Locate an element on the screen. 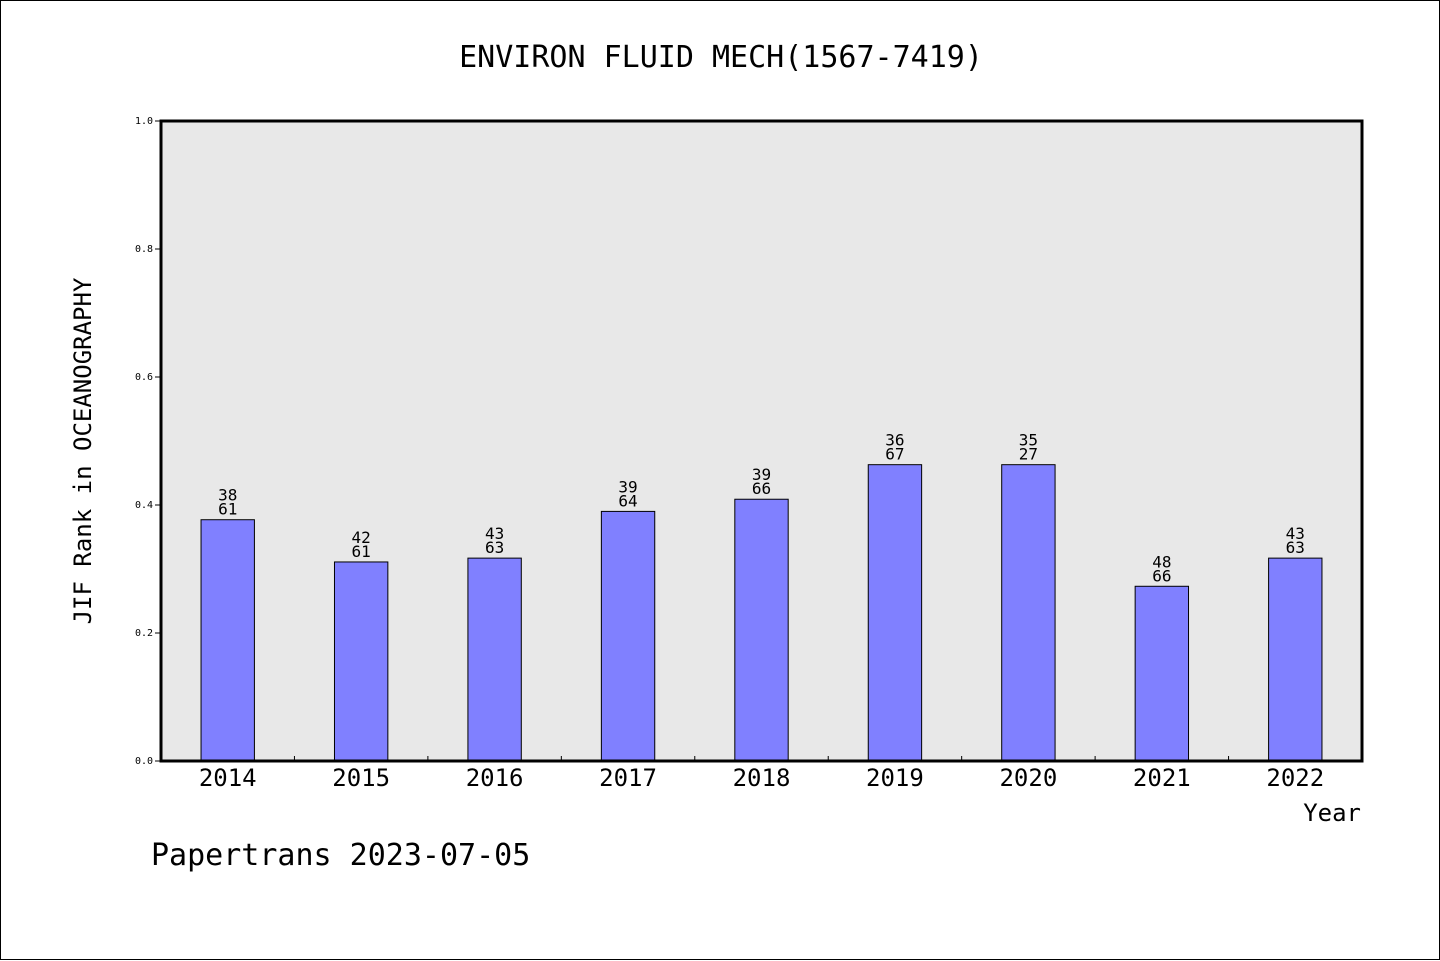 The width and height of the screenshot is (1440, 961). x-tick-label: 2021 is located at coordinates (1162, 778).